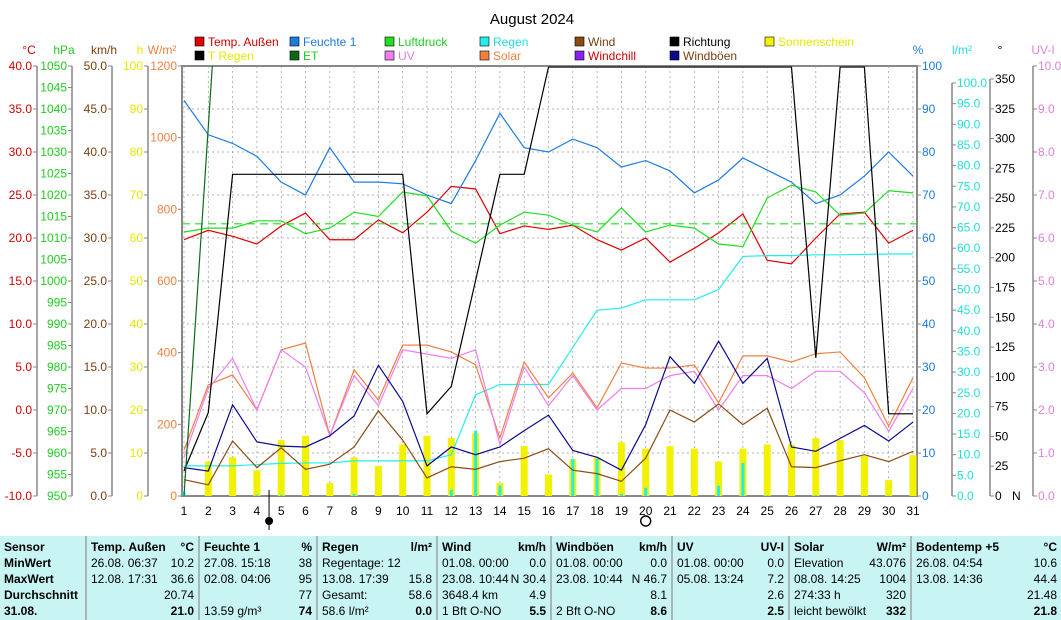  Describe the element at coordinates (1002, 466) in the screenshot. I see `axis-tick-label: 25` at that location.